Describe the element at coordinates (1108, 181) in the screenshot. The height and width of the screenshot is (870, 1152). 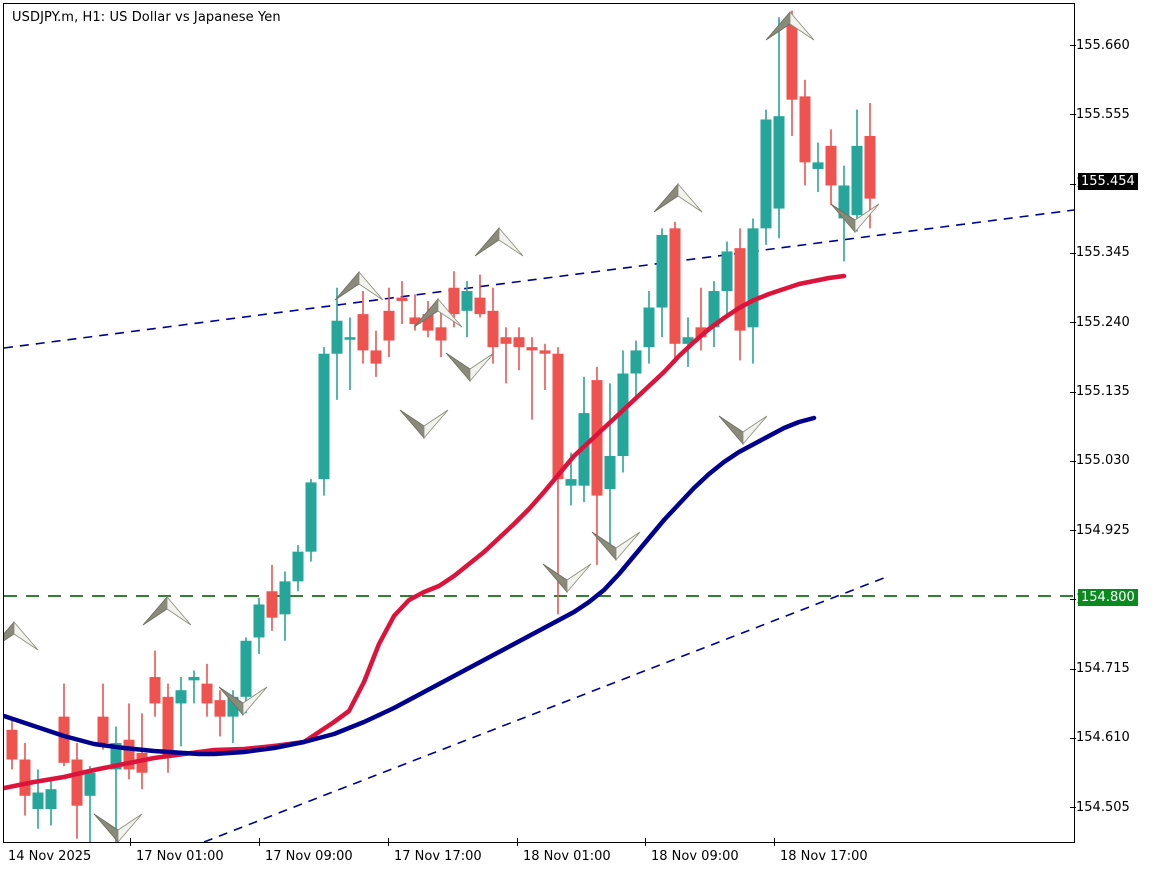
I see `current-price-tag: 155.454` at that location.